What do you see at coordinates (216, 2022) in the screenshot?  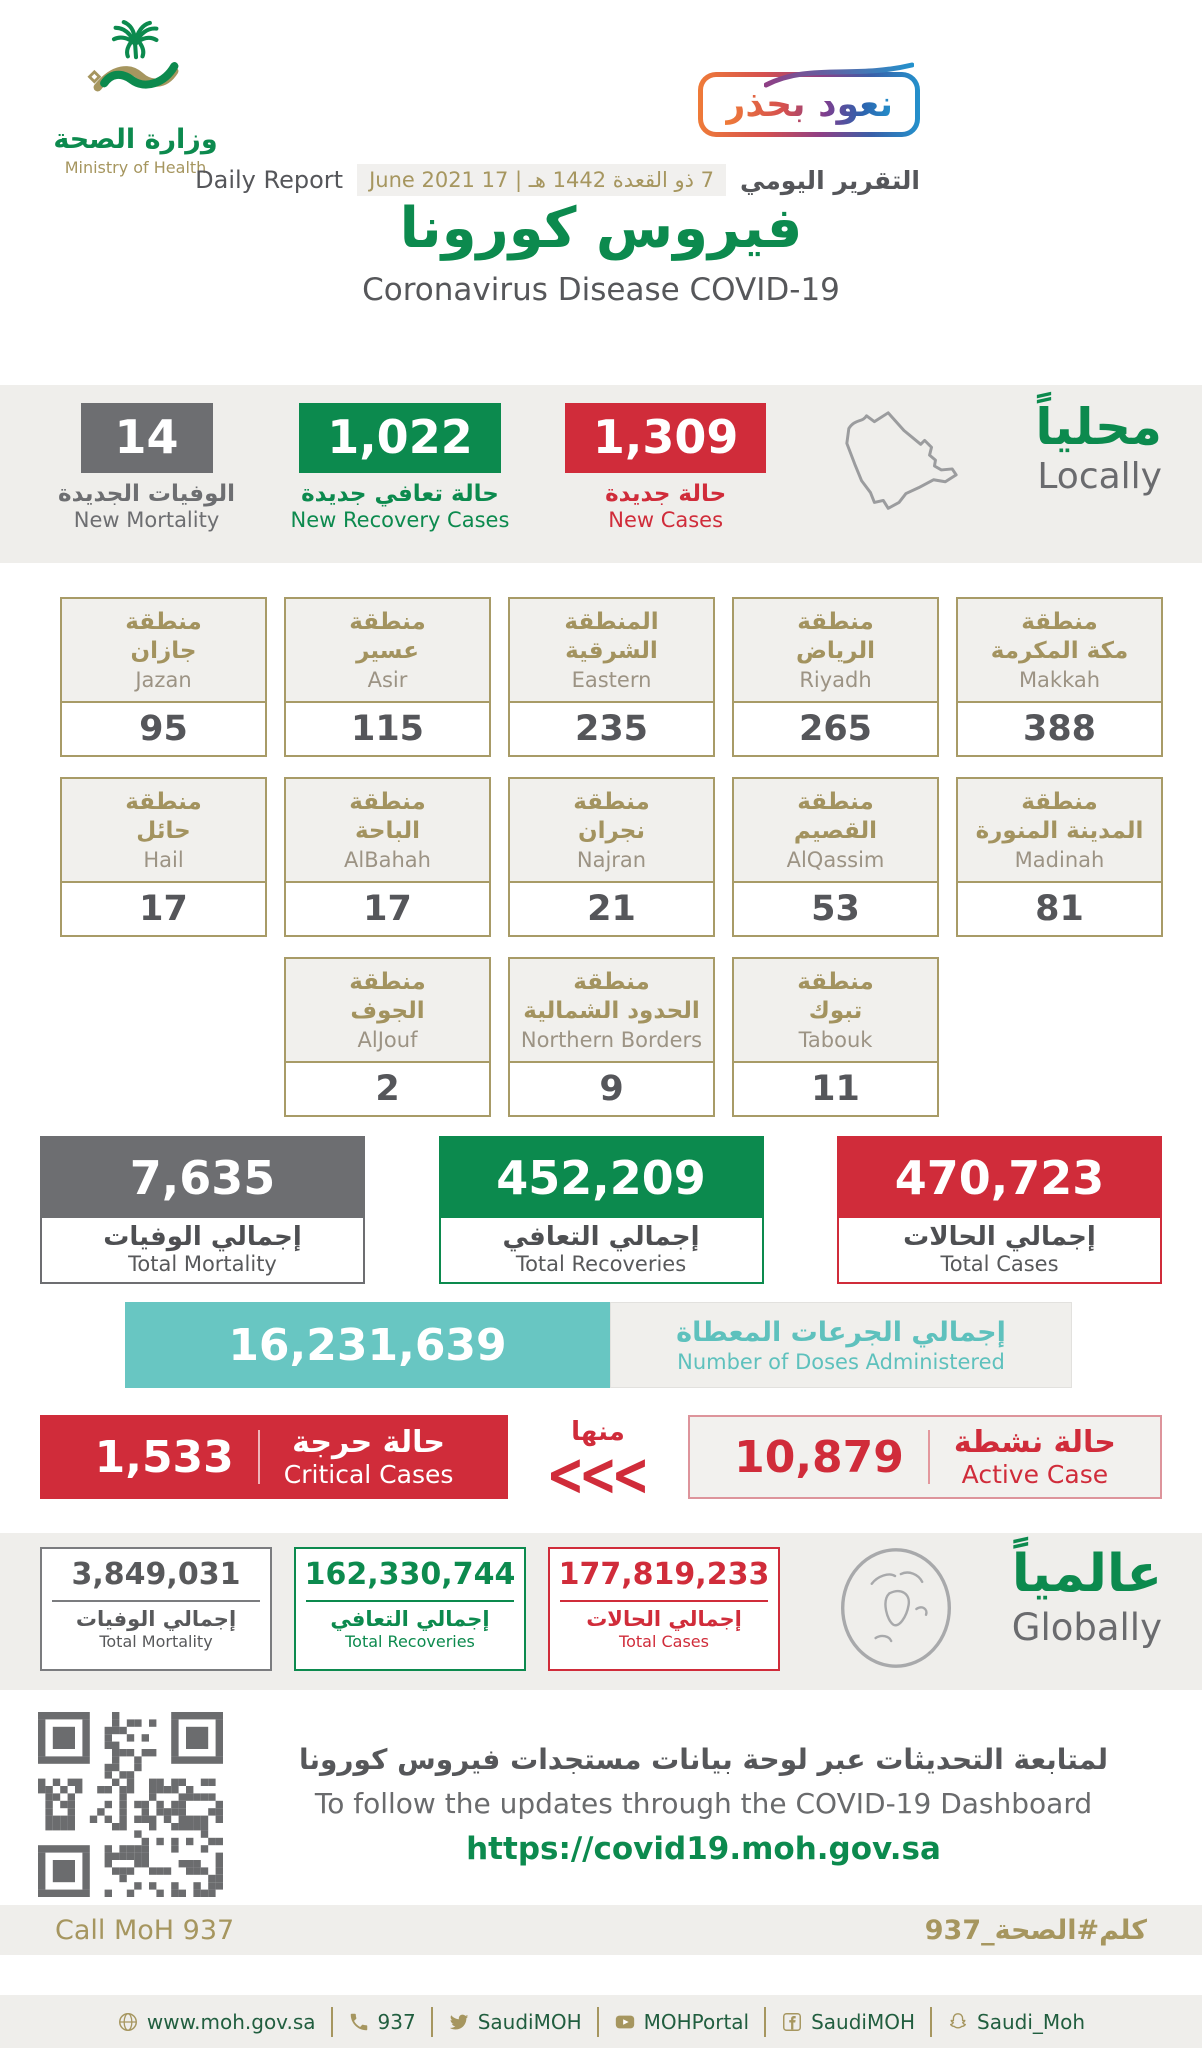 I see `footer-contact-item: www.moh.gov.sa` at bounding box center [216, 2022].